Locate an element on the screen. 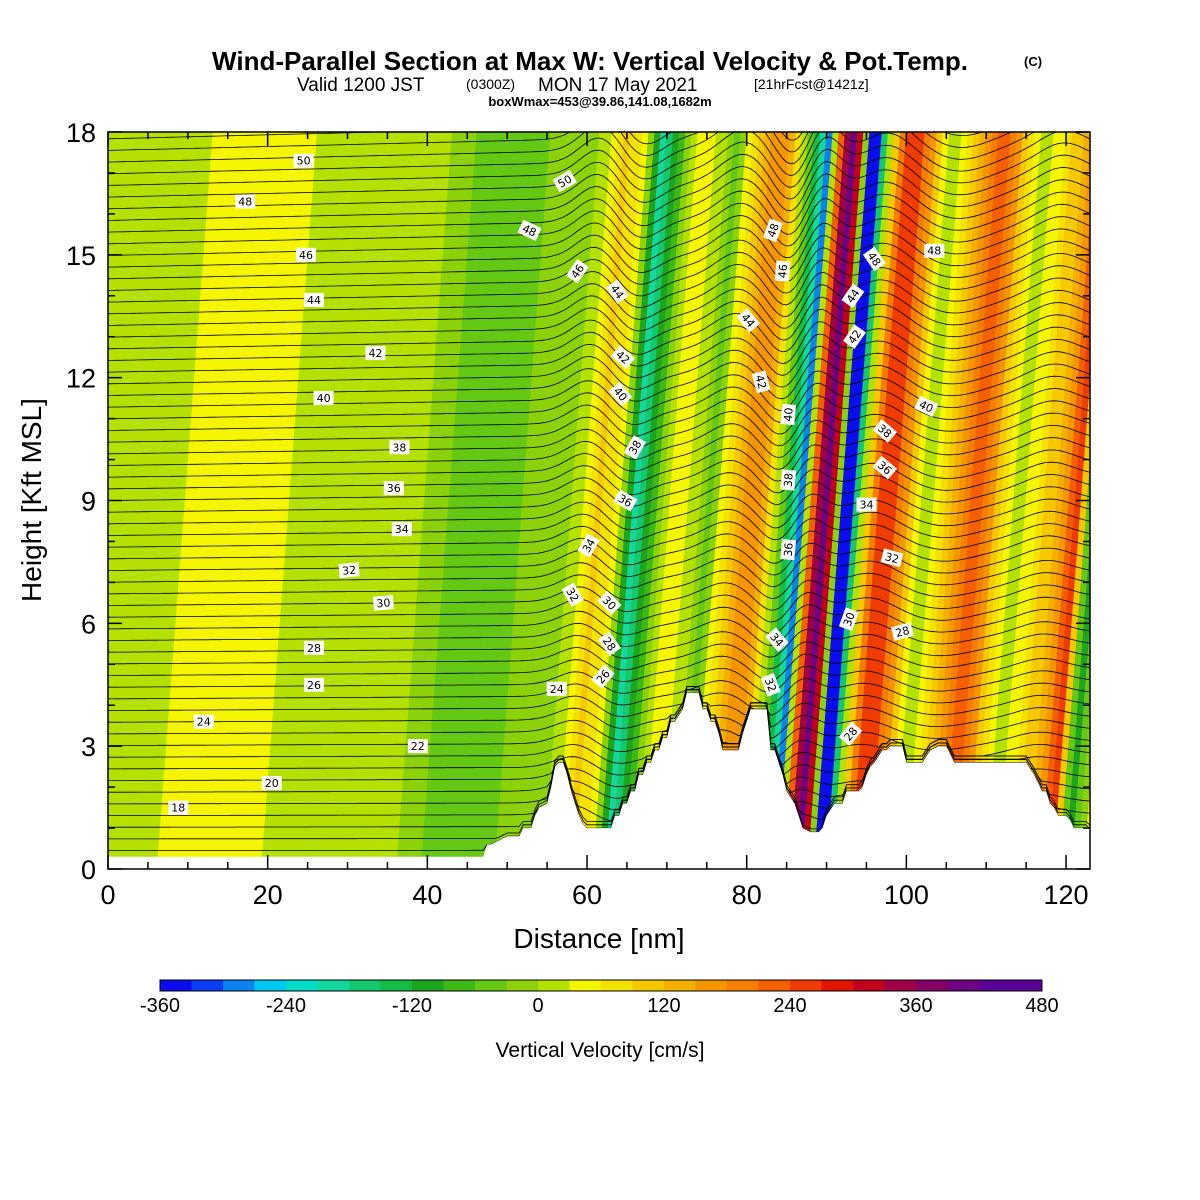  contour-label-text: 50 is located at coordinates (304, 161).